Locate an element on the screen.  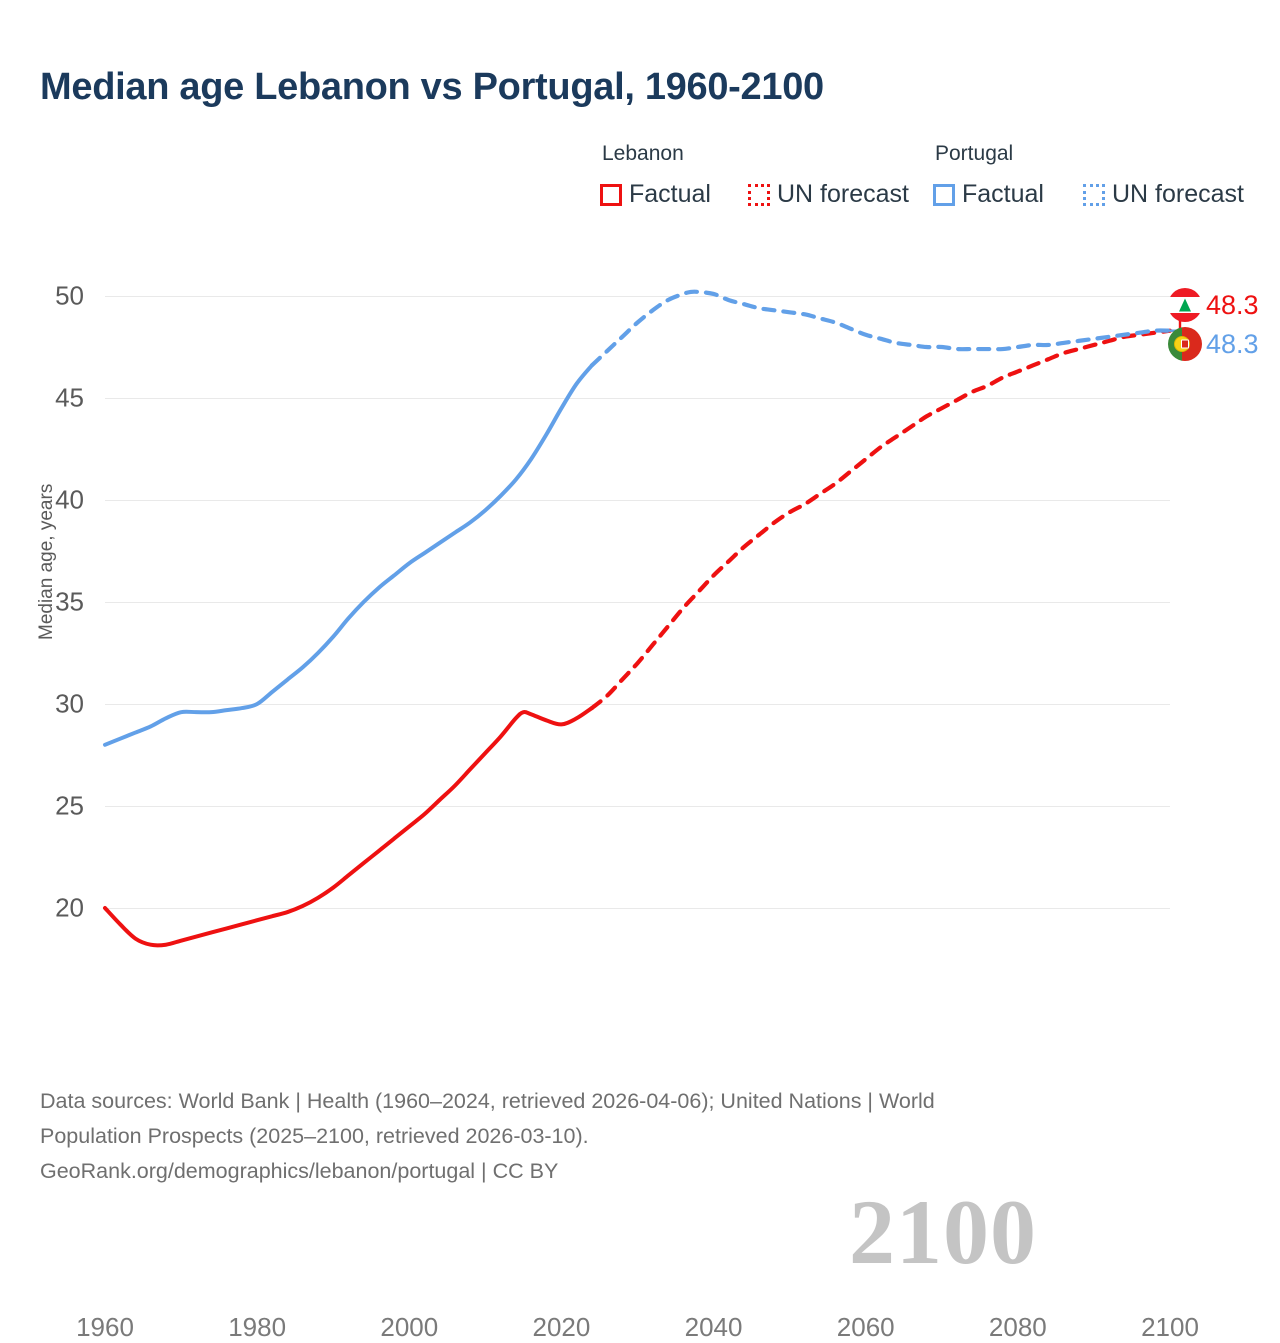
legend-item-portugal-forecast: UN forecast is located at coordinates (1163, 194).